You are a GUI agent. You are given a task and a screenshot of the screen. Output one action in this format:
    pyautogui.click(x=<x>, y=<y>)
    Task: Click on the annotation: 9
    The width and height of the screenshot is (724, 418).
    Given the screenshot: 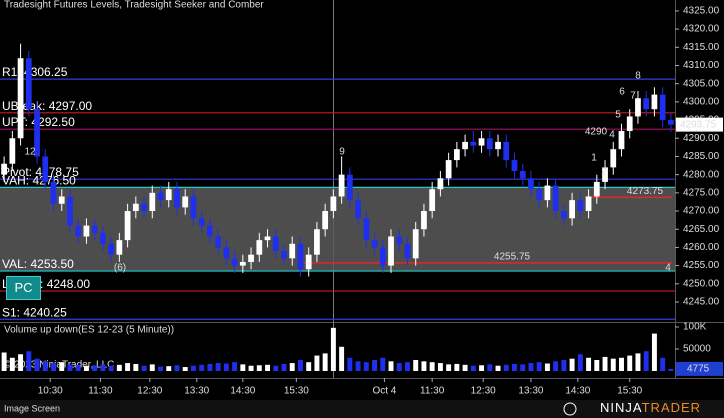 What is the action you would take?
    pyautogui.click(x=342, y=152)
    